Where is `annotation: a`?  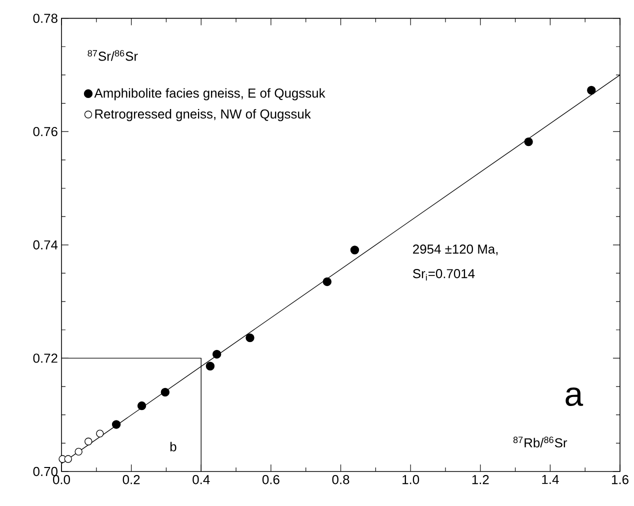
annotation: a is located at coordinates (575, 396).